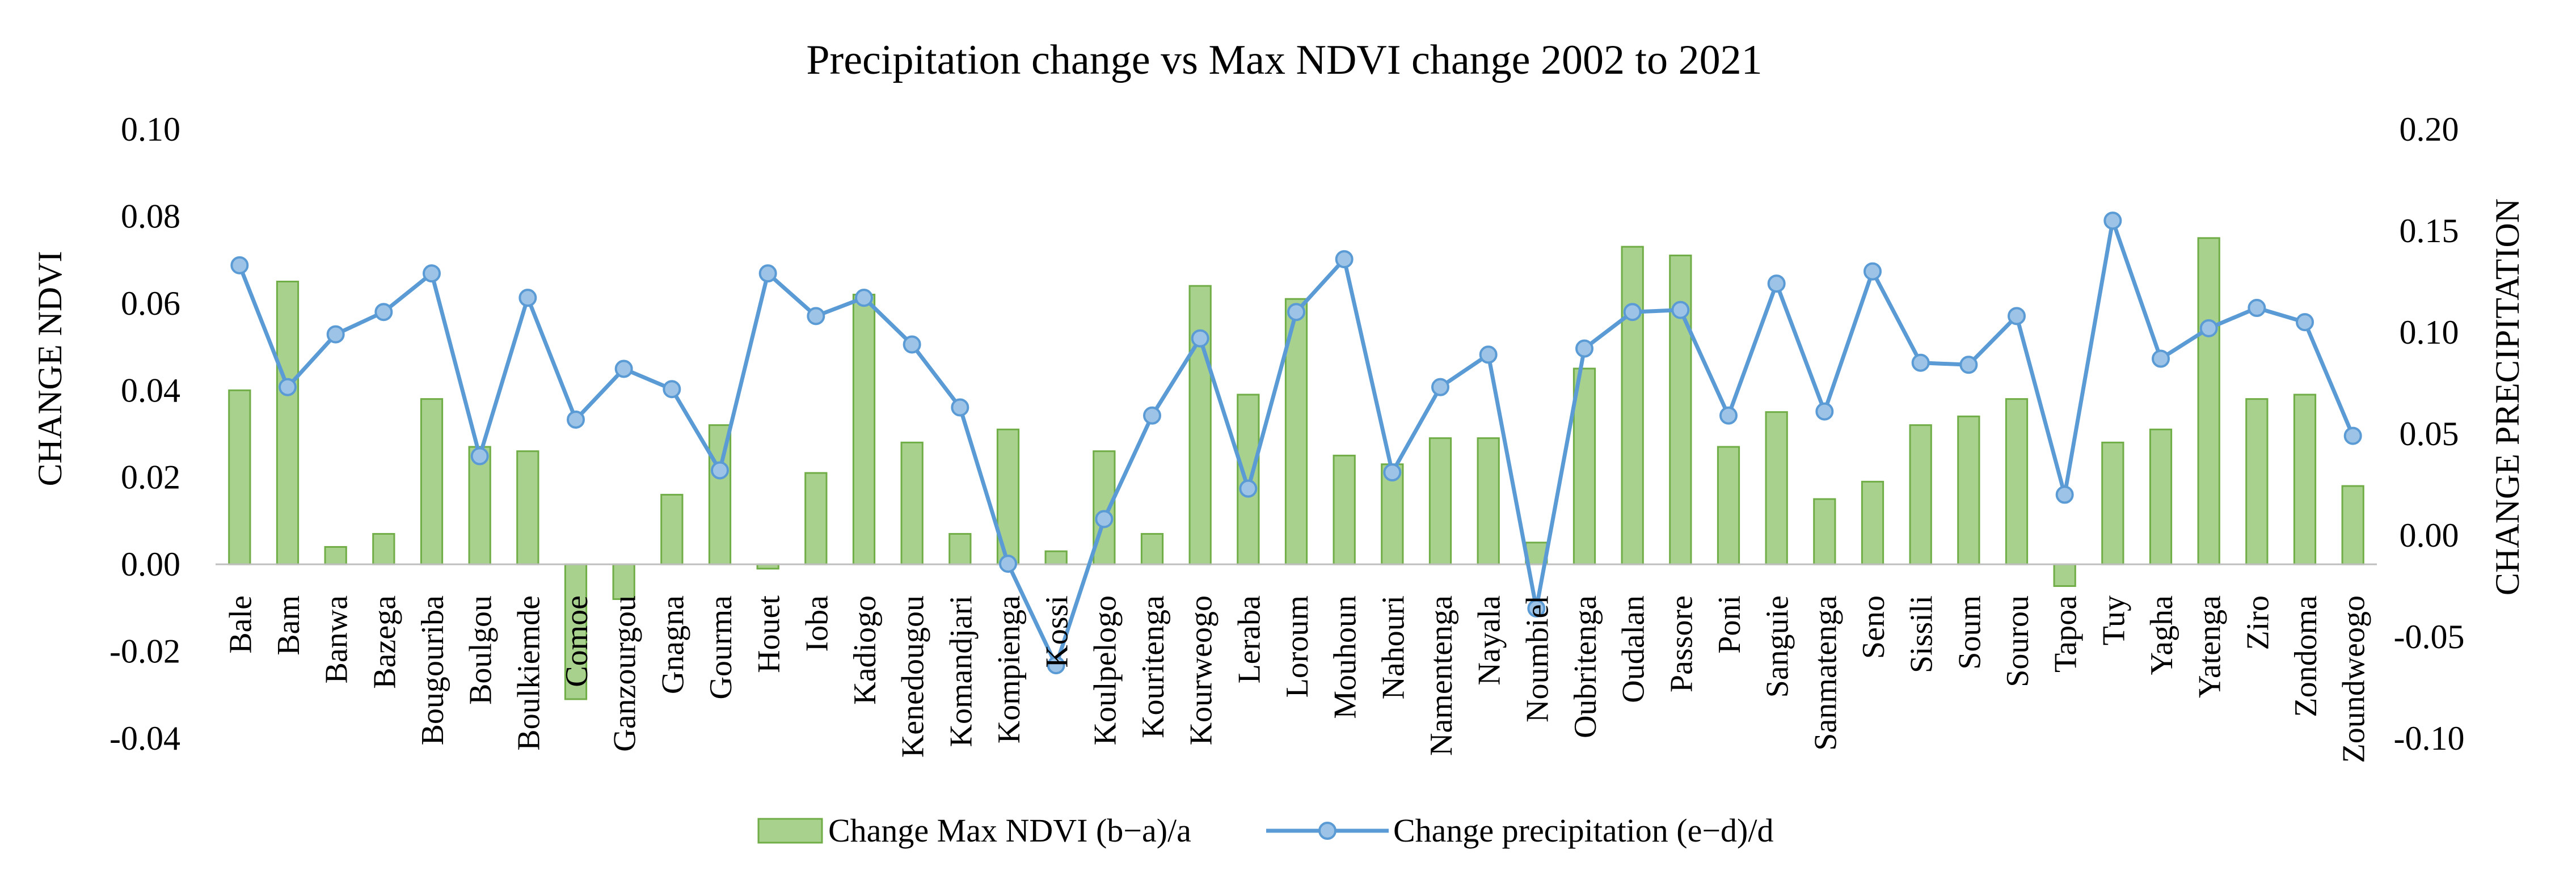 This screenshot has width=2576, height=892. Describe the element at coordinates (150, 216) in the screenshot. I see `left-tick-label: 0.08` at that location.